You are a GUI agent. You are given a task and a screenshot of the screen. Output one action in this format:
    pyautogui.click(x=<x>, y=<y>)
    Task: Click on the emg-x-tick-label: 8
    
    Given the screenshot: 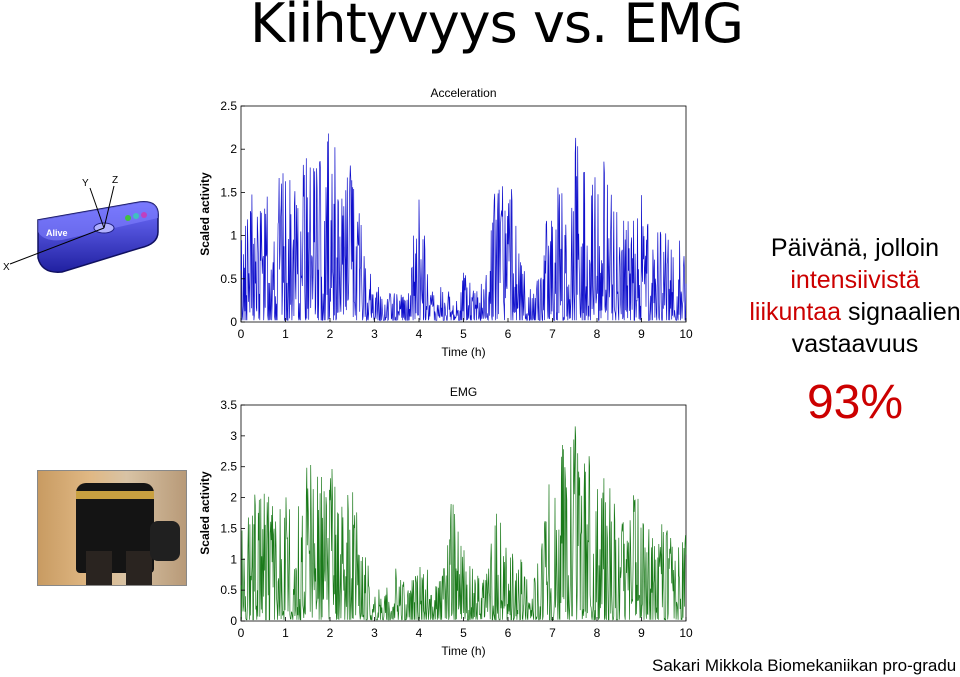 What is the action you would take?
    pyautogui.click(x=597, y=633)
    